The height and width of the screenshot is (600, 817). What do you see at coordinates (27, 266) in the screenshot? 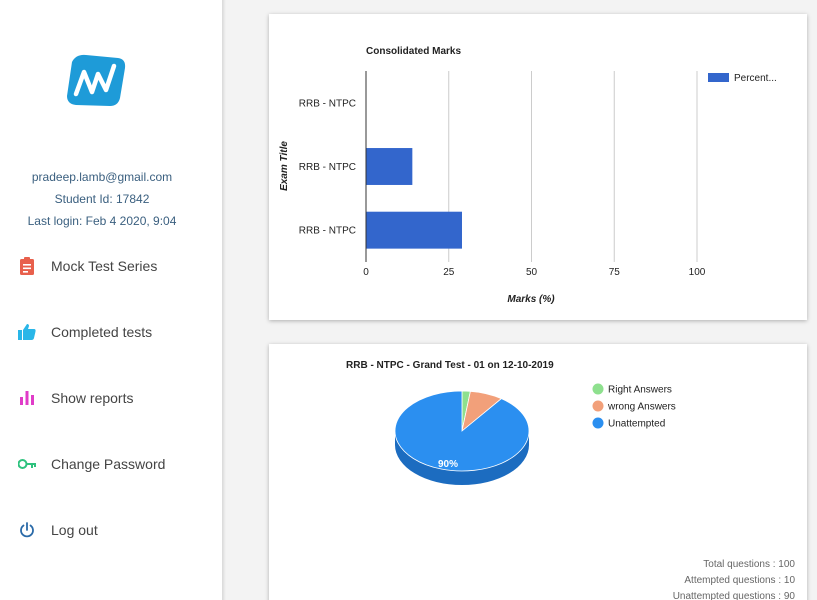
I see `clipboard-icon` at bounding box center [27, 266].